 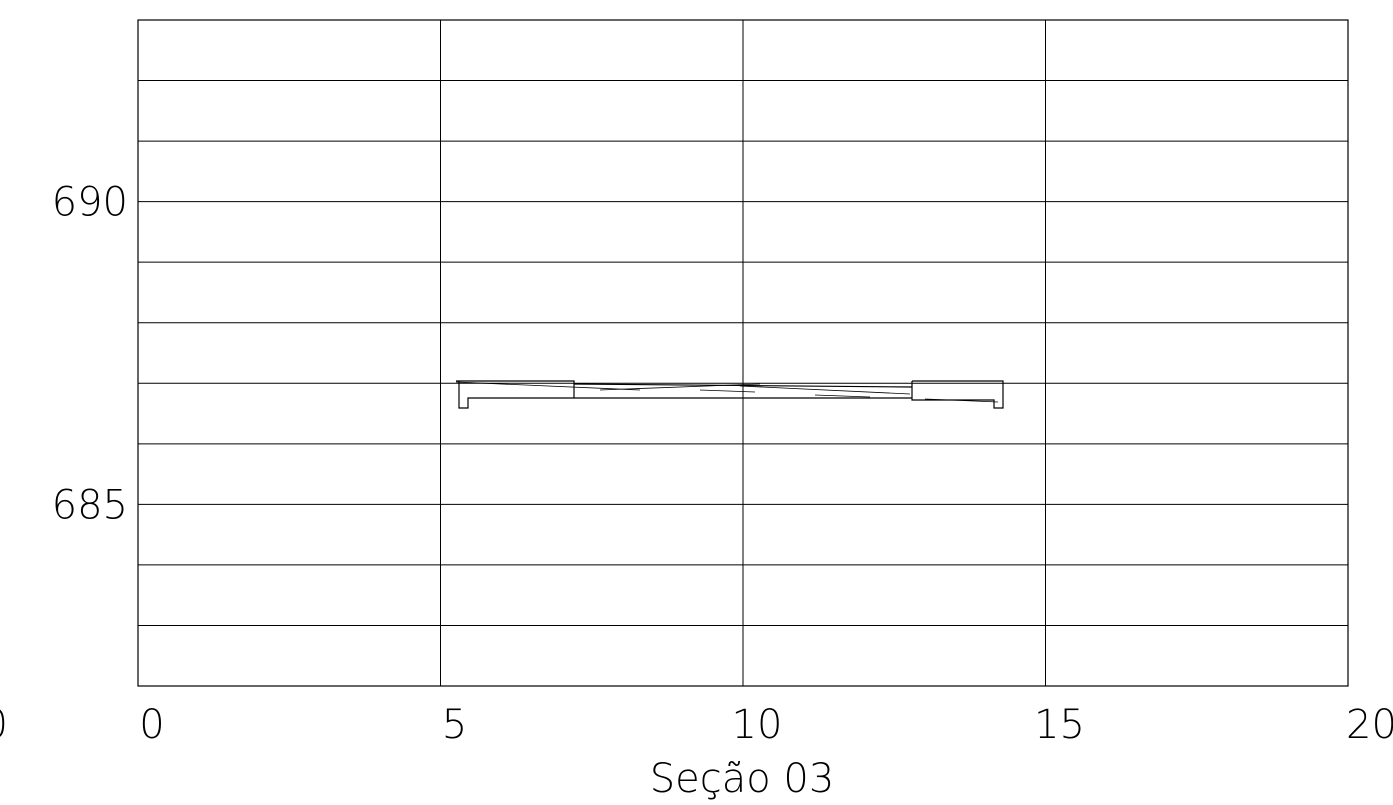 What do you see at coordinates (454, 725) in the screenshot?
I see `x-tick-label: 5` at bounding box center [454, 725].